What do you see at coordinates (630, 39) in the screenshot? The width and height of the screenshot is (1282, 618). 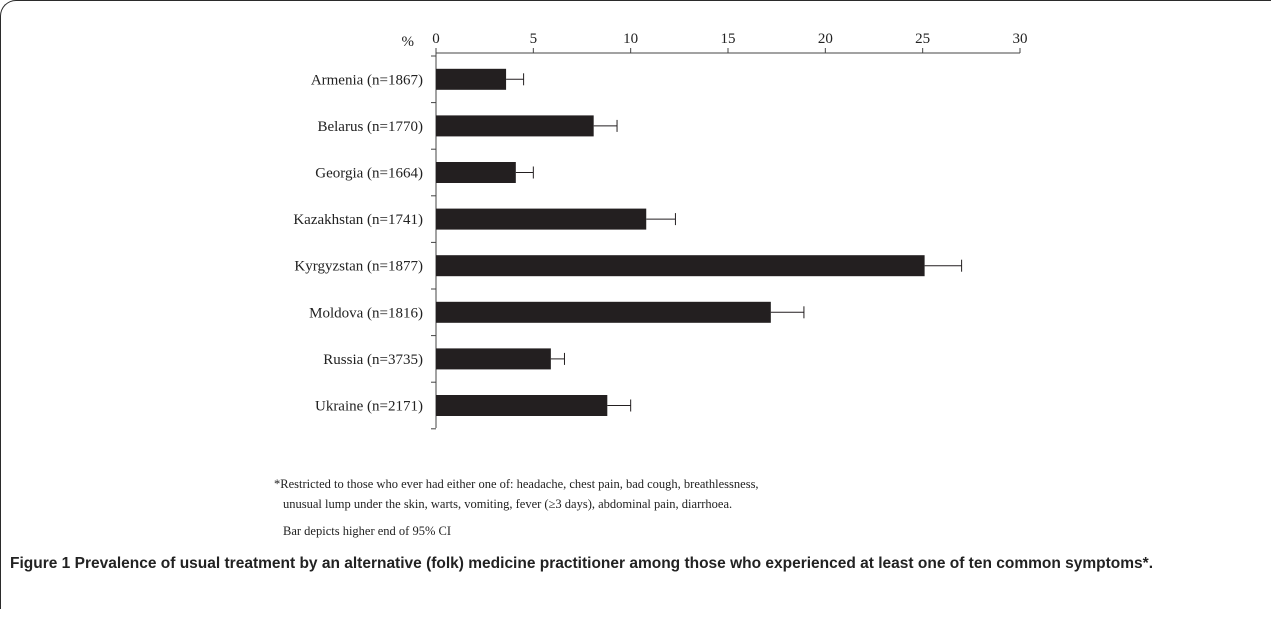 I see `x-tick-label: 10` at bounding box center [630, 39].